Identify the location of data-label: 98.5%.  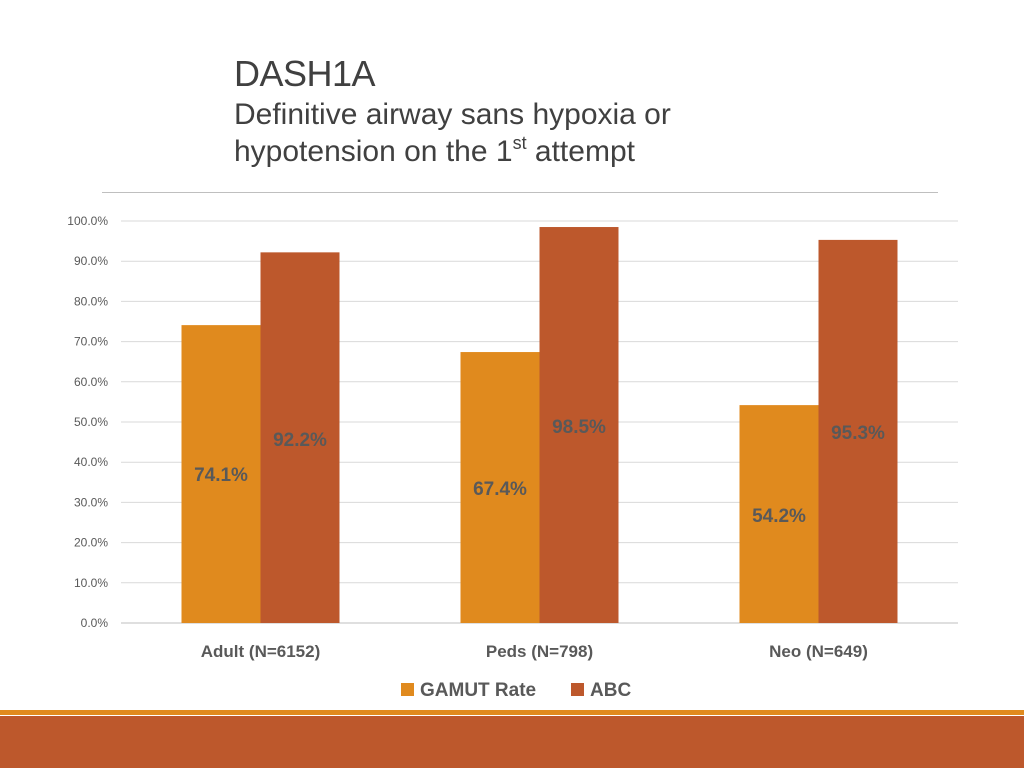
(579, 427).